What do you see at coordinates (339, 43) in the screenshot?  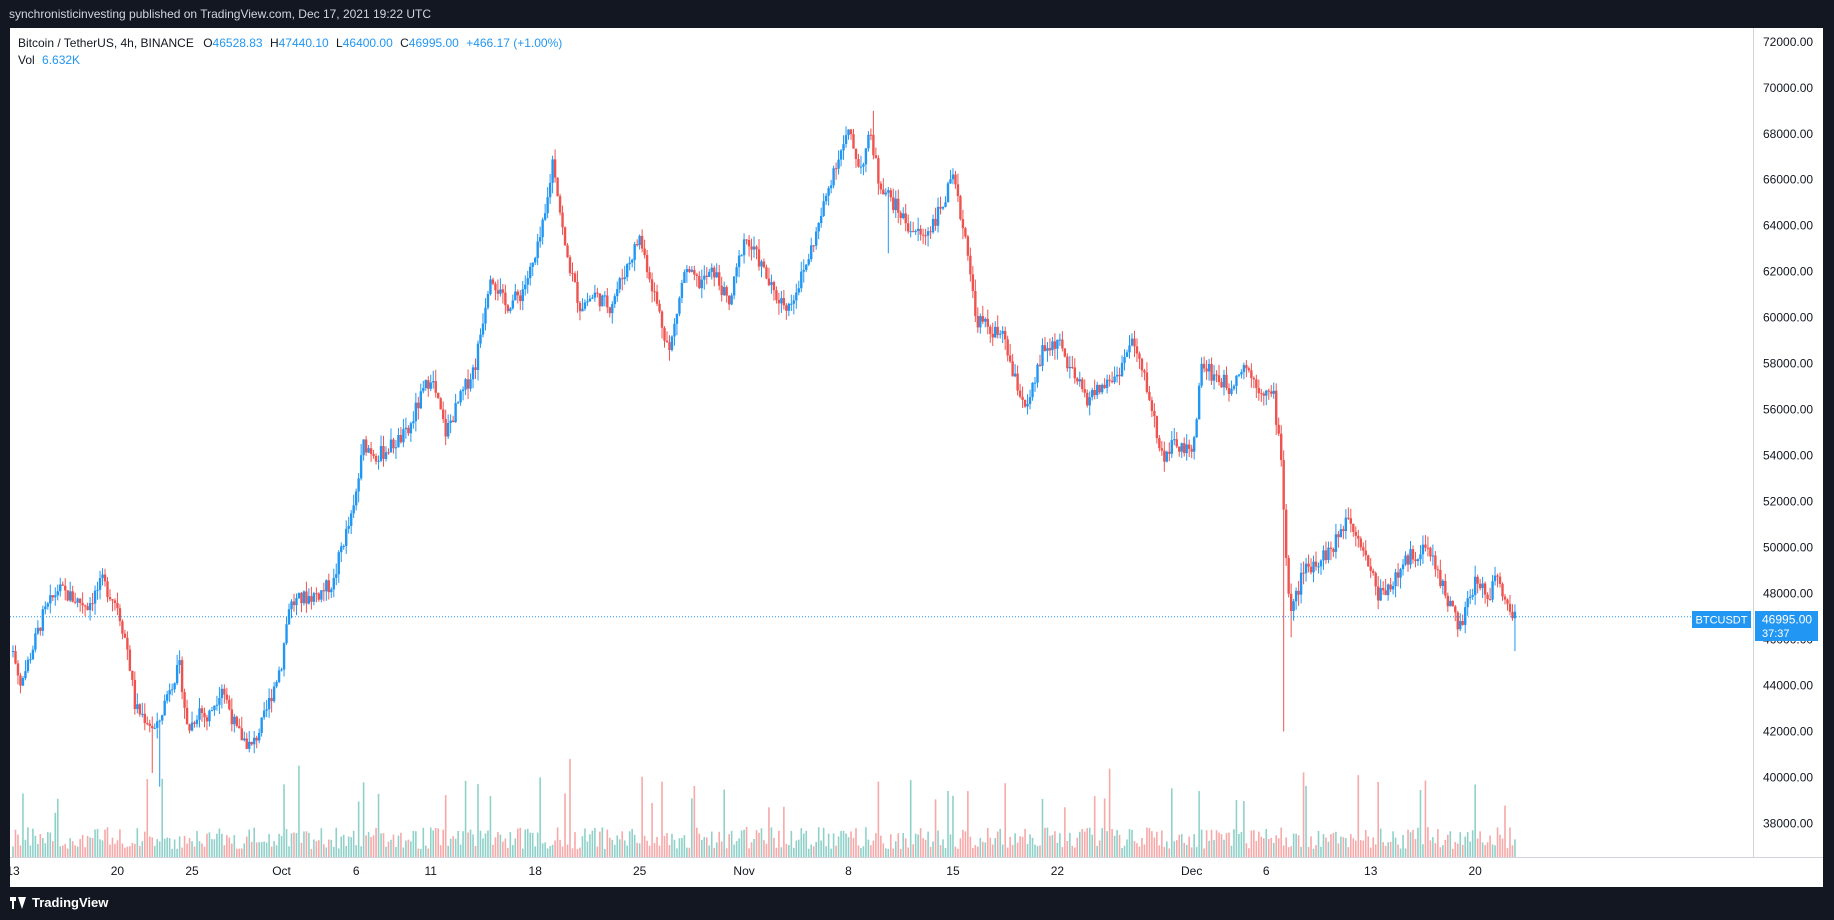 I see `legend-low-label: L` at bounding box center [339, 43].